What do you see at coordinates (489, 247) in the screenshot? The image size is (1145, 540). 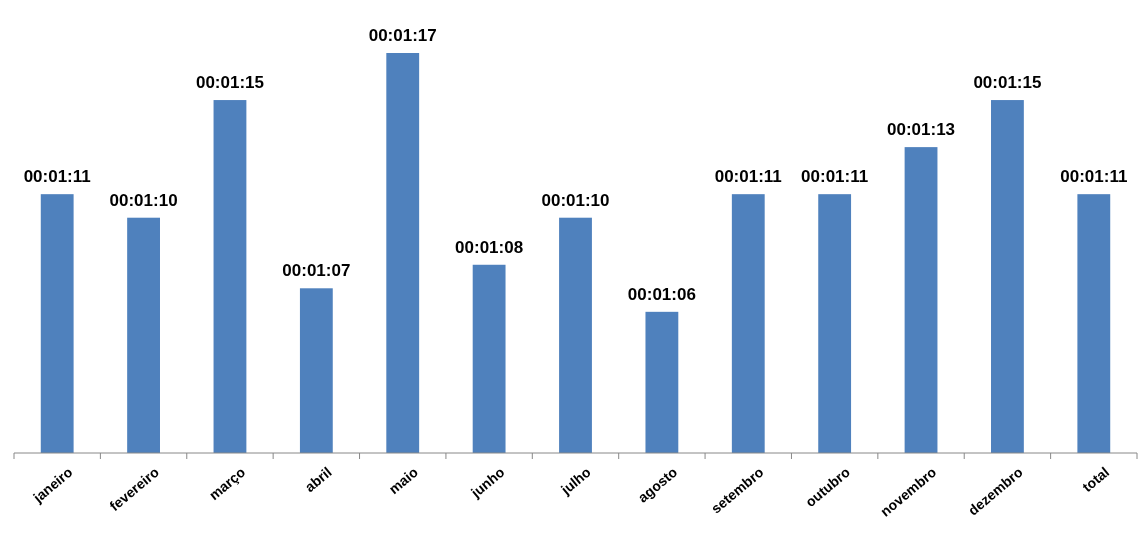 I see `data-label: 00:01:08` at bounding box center [489, 247].